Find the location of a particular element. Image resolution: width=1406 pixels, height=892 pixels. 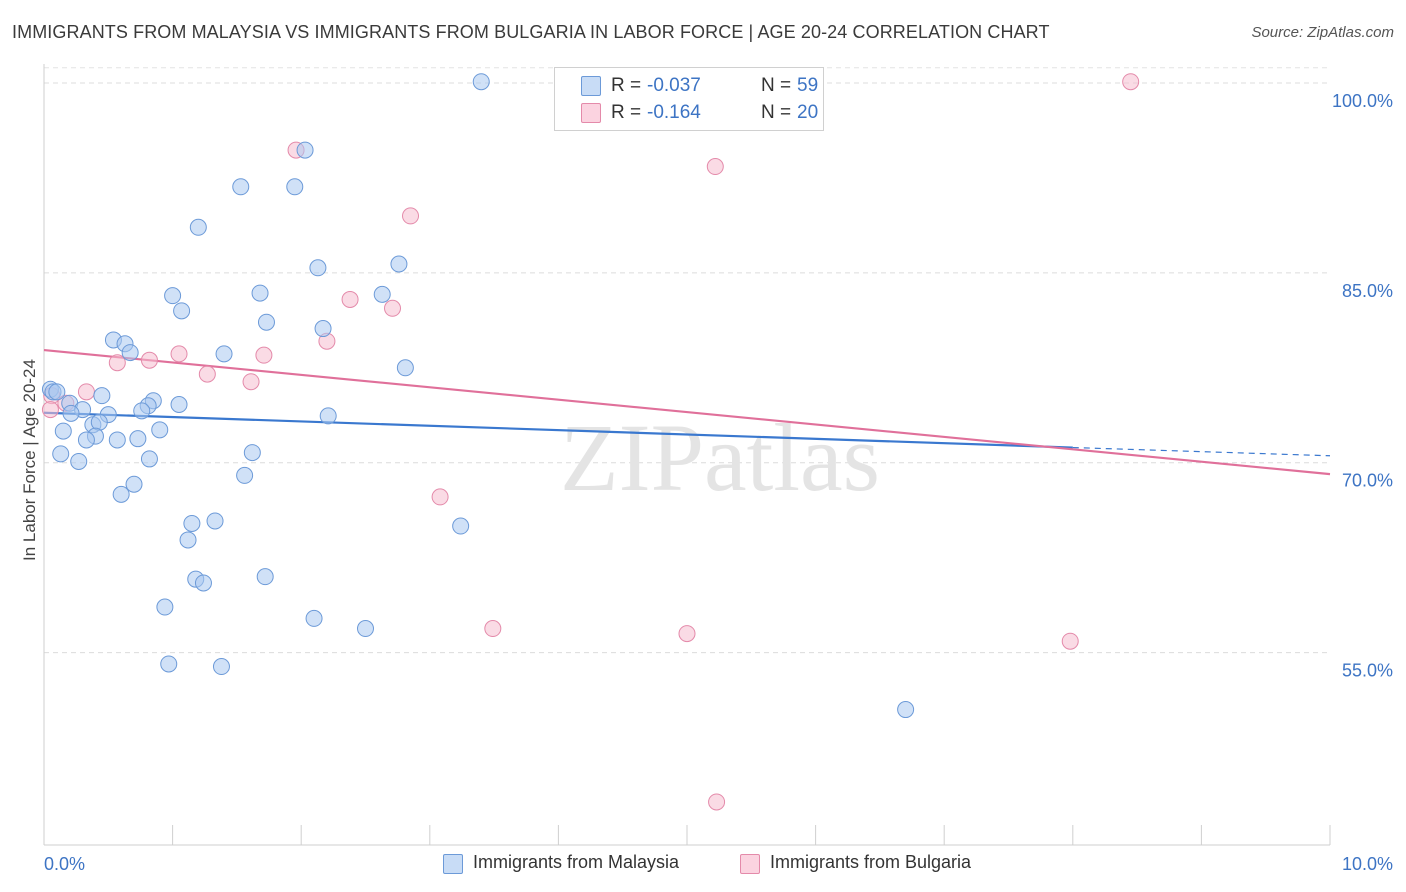

bulgaria-legend-swatch is located at coordinates (750, 864).